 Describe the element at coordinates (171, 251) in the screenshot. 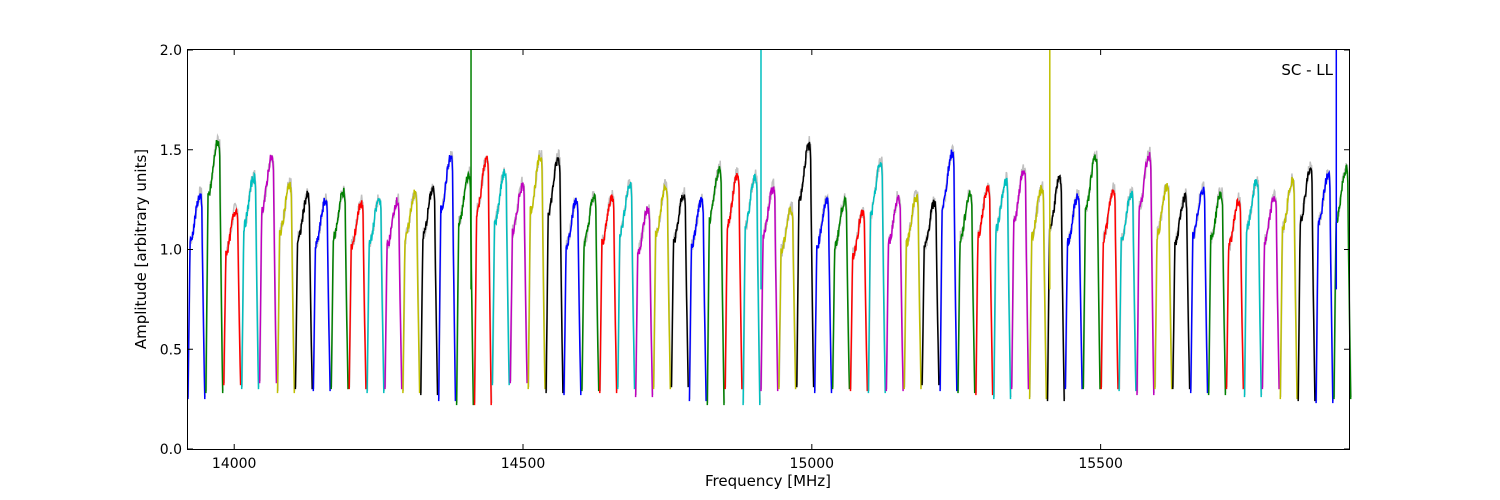

I see `y-tick-label-2: 1.0` at that location.